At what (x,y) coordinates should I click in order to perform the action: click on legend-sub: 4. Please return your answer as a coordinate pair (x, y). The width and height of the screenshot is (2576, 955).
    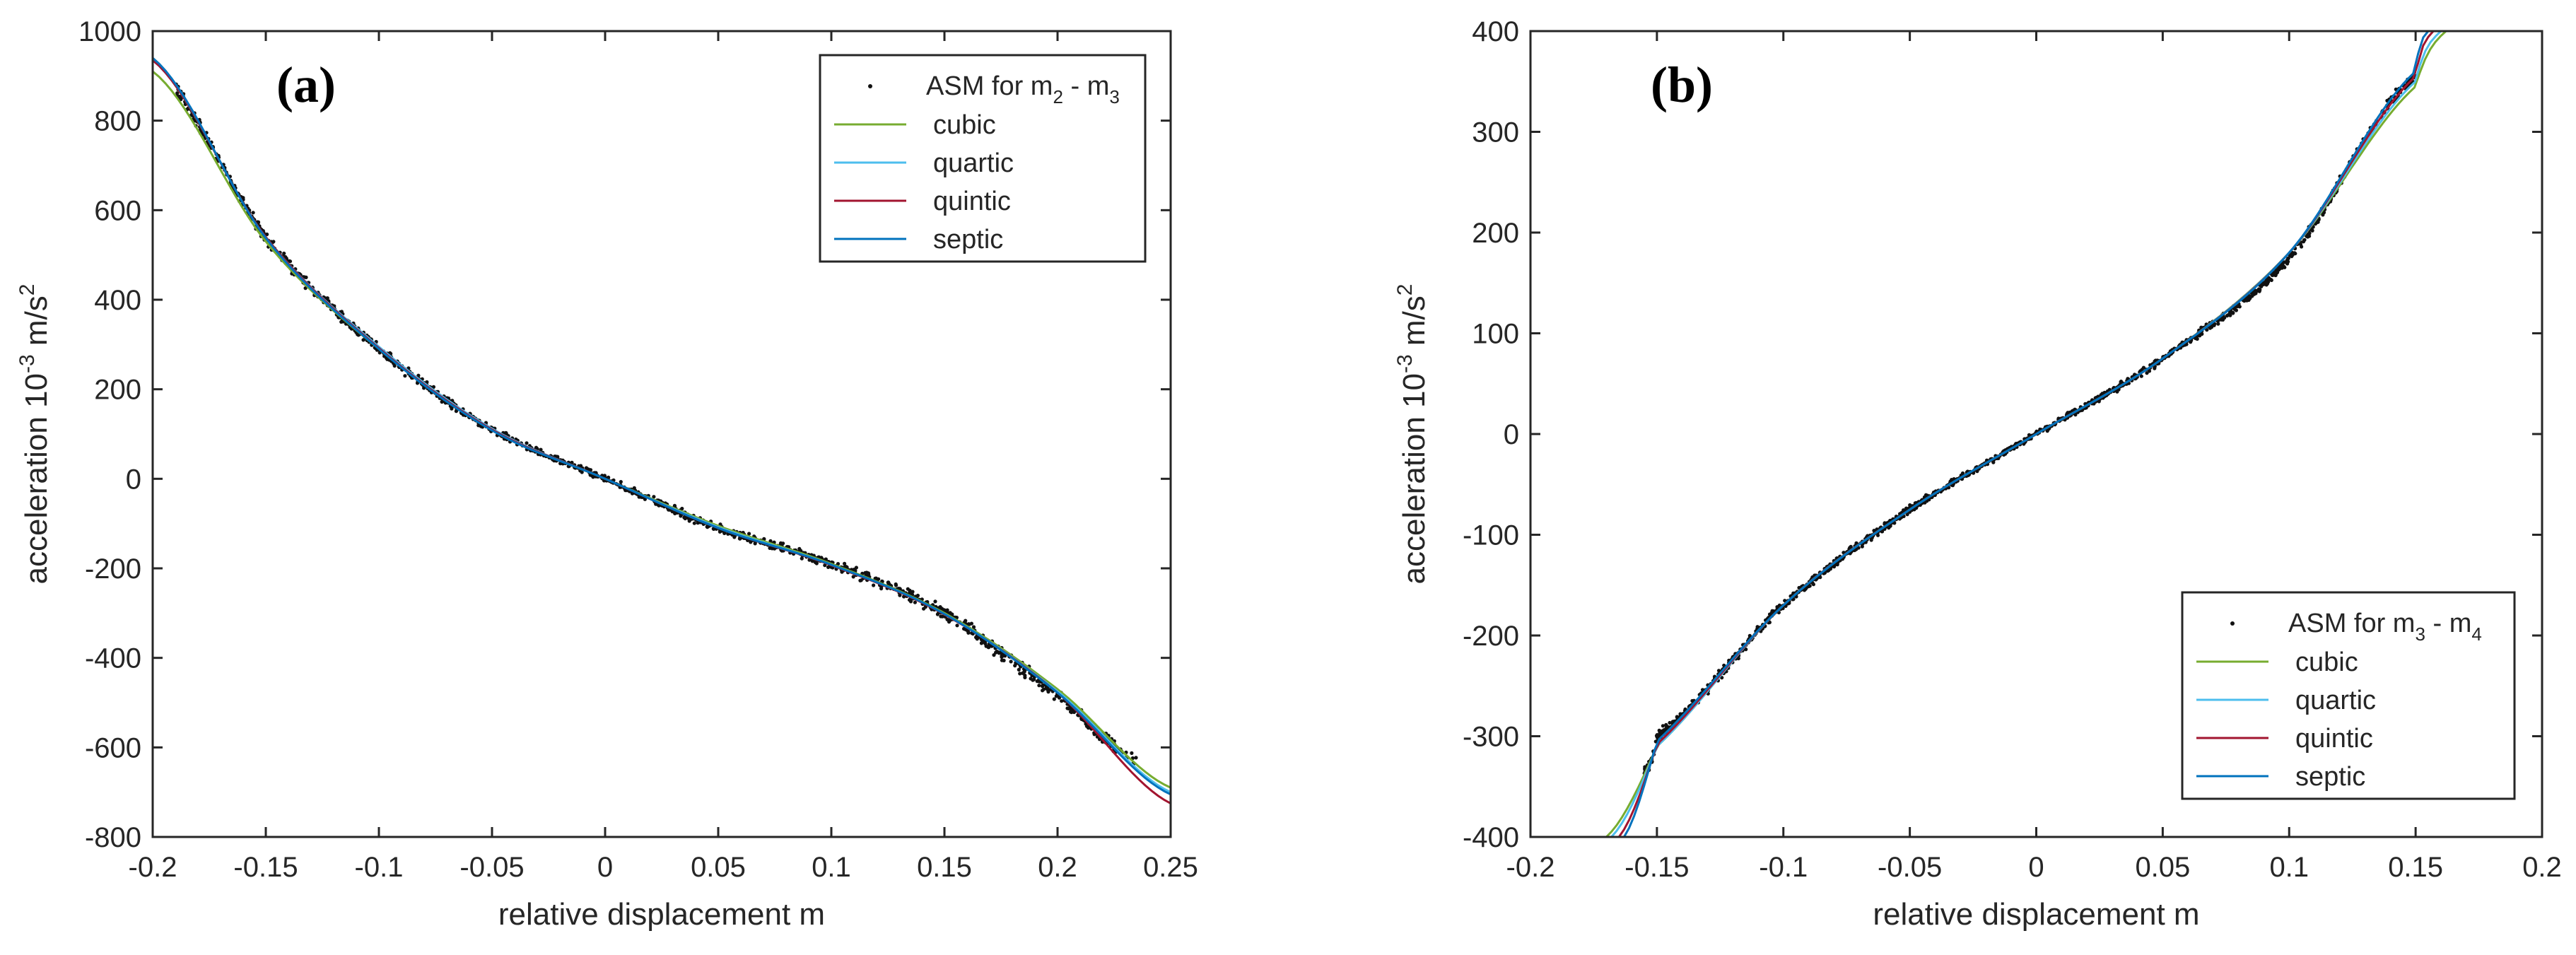
    Looking at the image, I should click on (2476, 634).